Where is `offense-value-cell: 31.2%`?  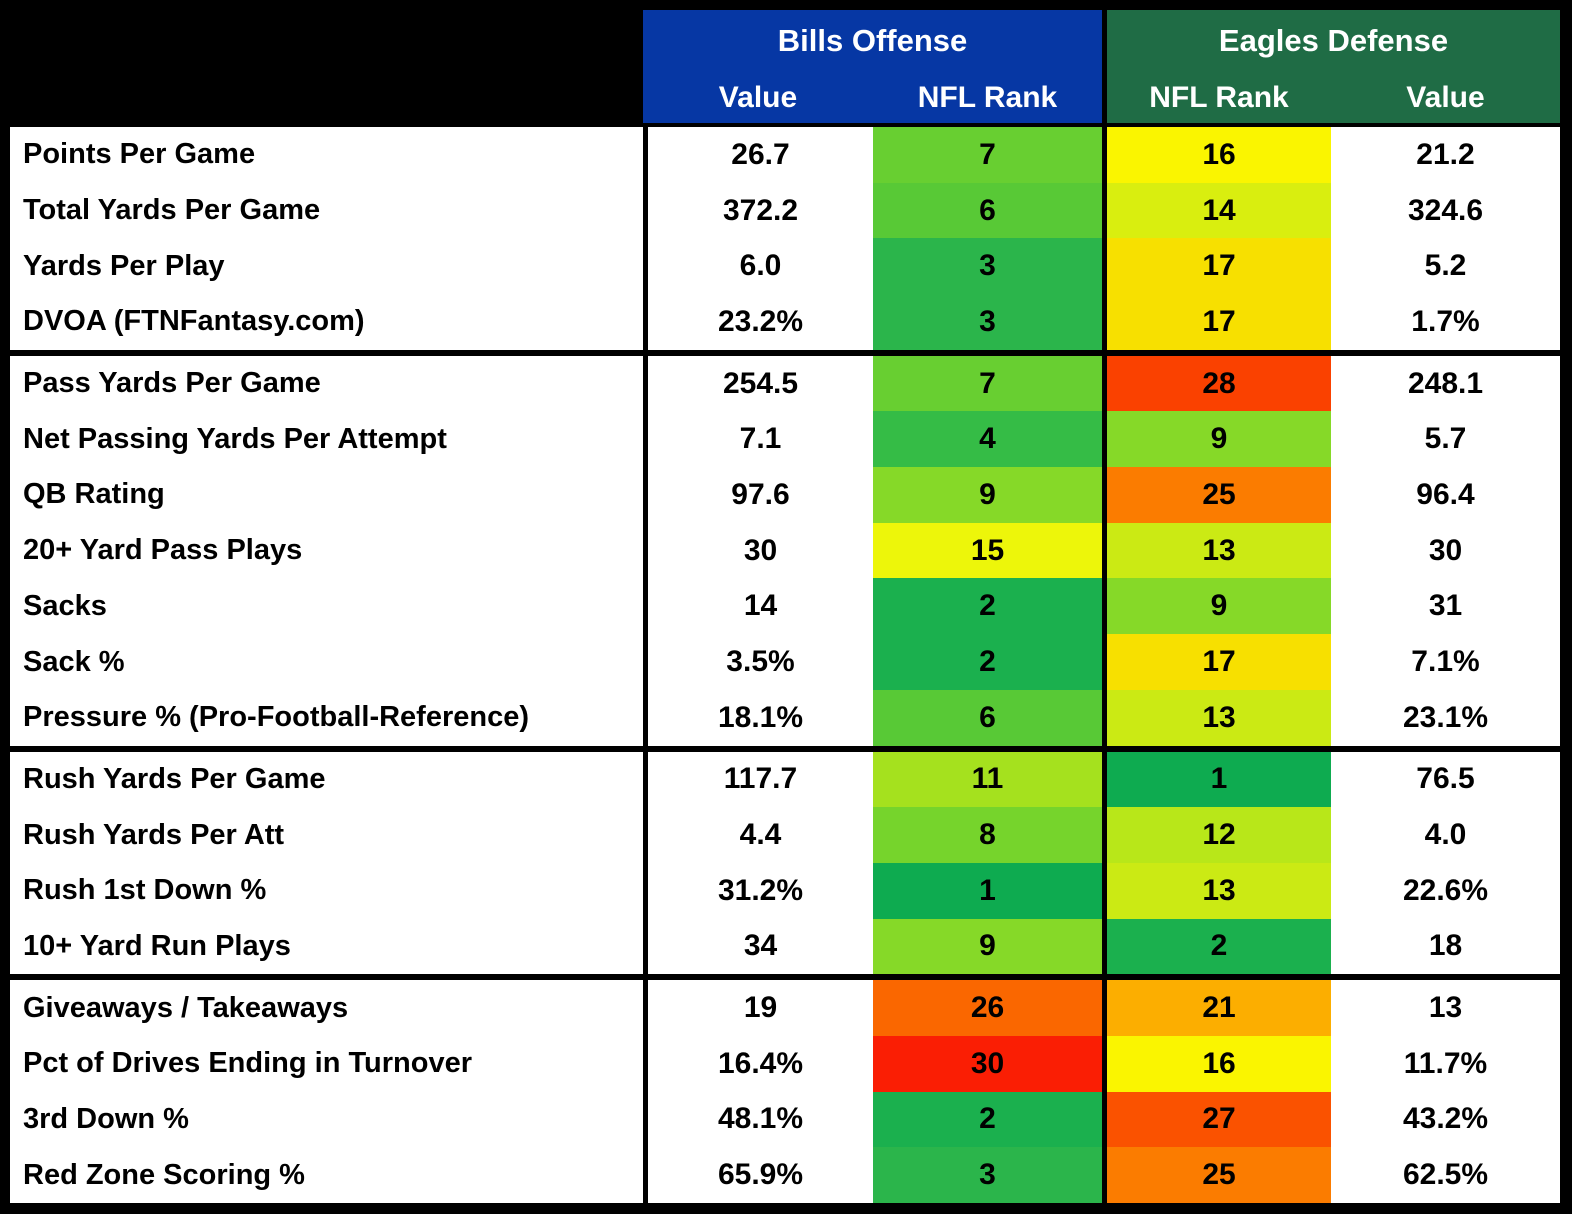
offense-value-cell: 31.2% is located at coordinates (758, 890).